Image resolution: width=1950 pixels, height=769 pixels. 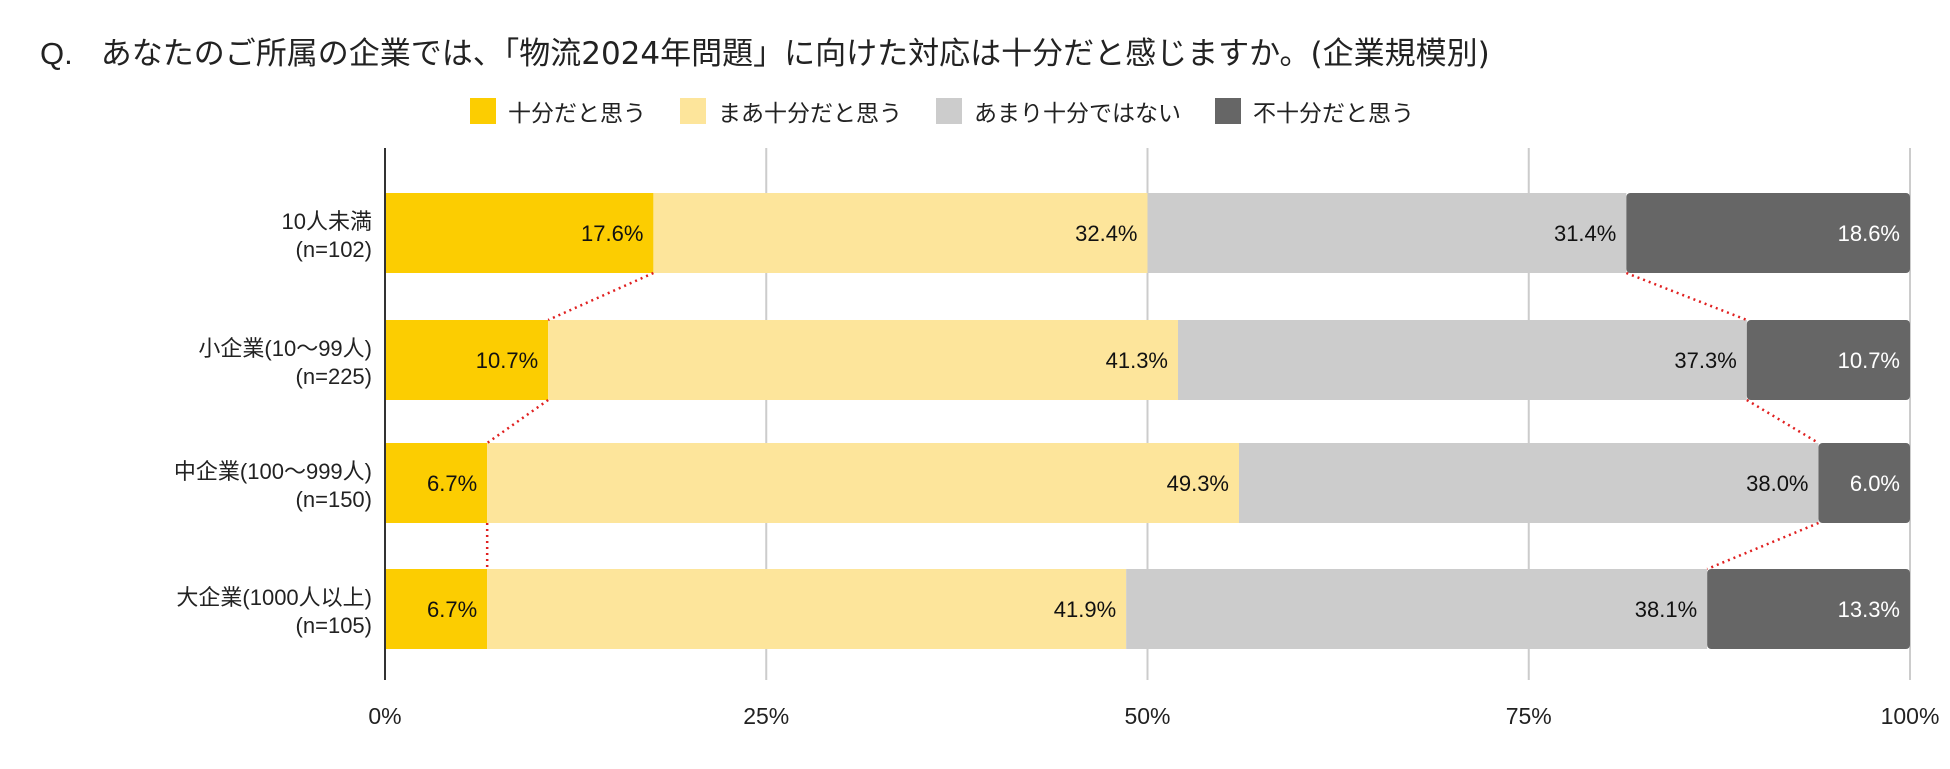 What do you see at coordinates (1077, 114) in the screenshot?
I see `legend-label-not-very-sufficient: あまり十分ではない` at bounding box center [1077, 114].